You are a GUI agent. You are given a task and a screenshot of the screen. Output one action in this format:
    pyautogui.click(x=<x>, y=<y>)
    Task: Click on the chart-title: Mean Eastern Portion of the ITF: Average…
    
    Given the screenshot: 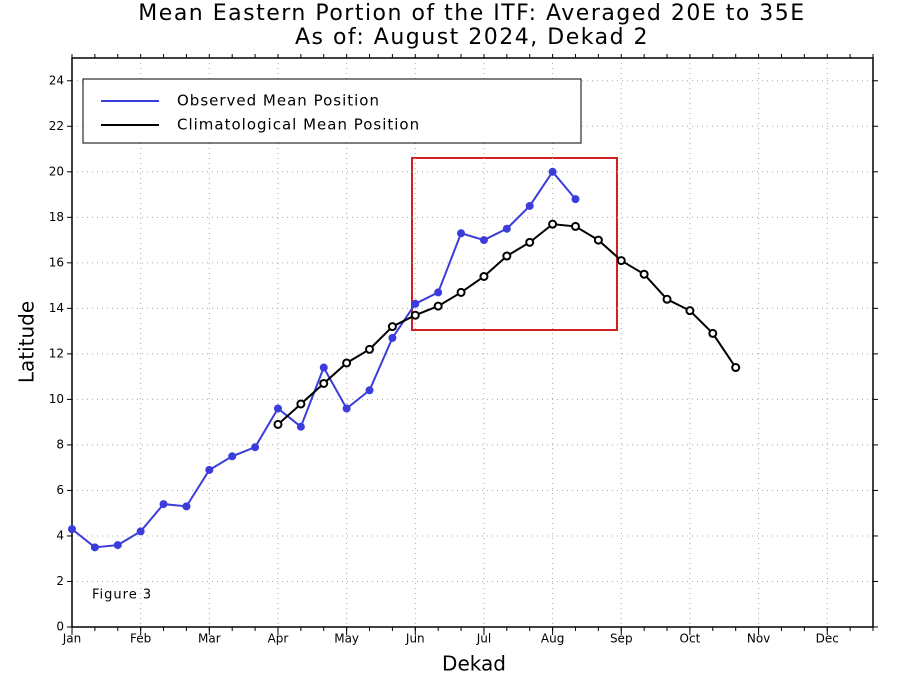 What is the action you would take?
    pyautogui.click(x=471, y=13)
    